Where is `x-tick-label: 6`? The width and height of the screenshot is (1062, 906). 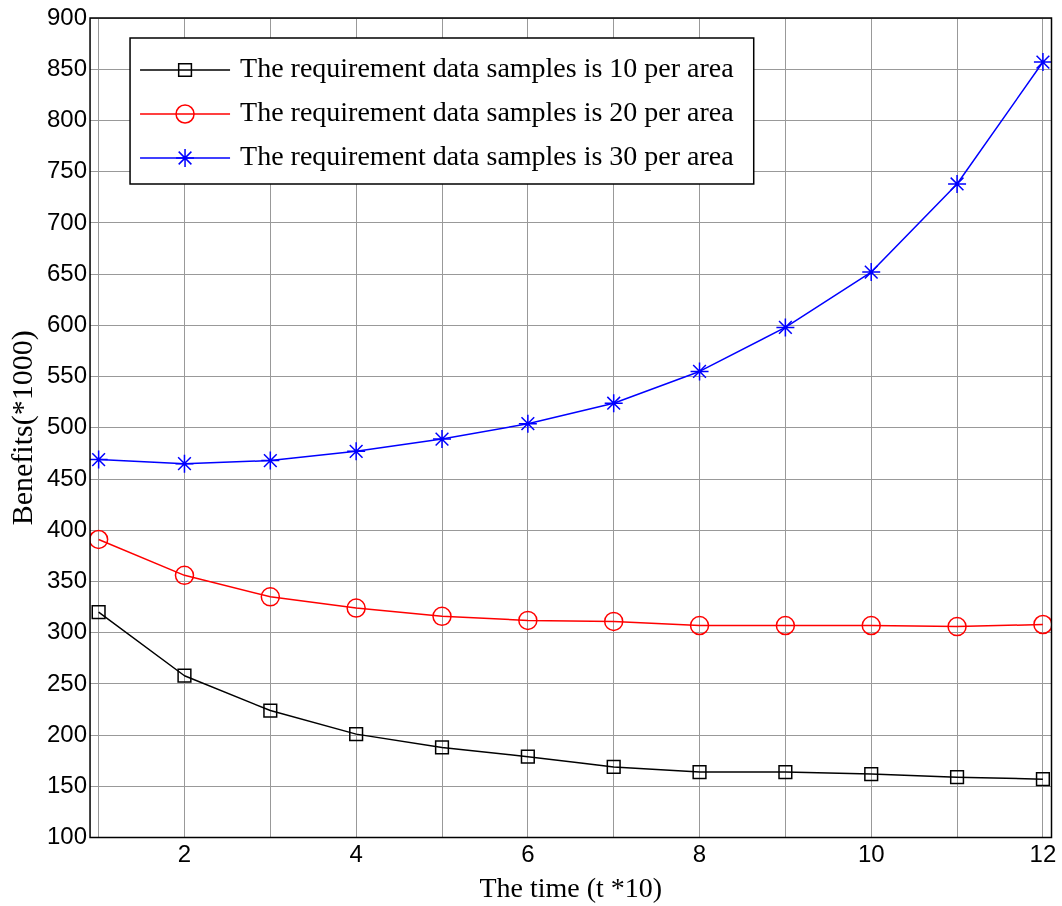 x-tick-label: 6 is located at coordinates (528, 853).